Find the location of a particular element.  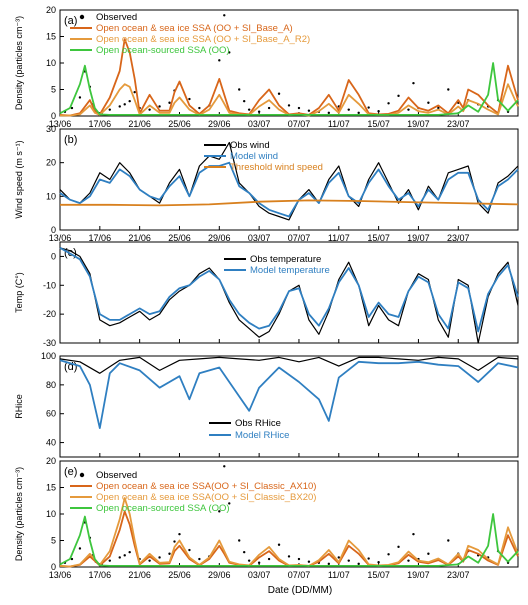

y-tick-label: 100 is located at coordinates (48, 356).